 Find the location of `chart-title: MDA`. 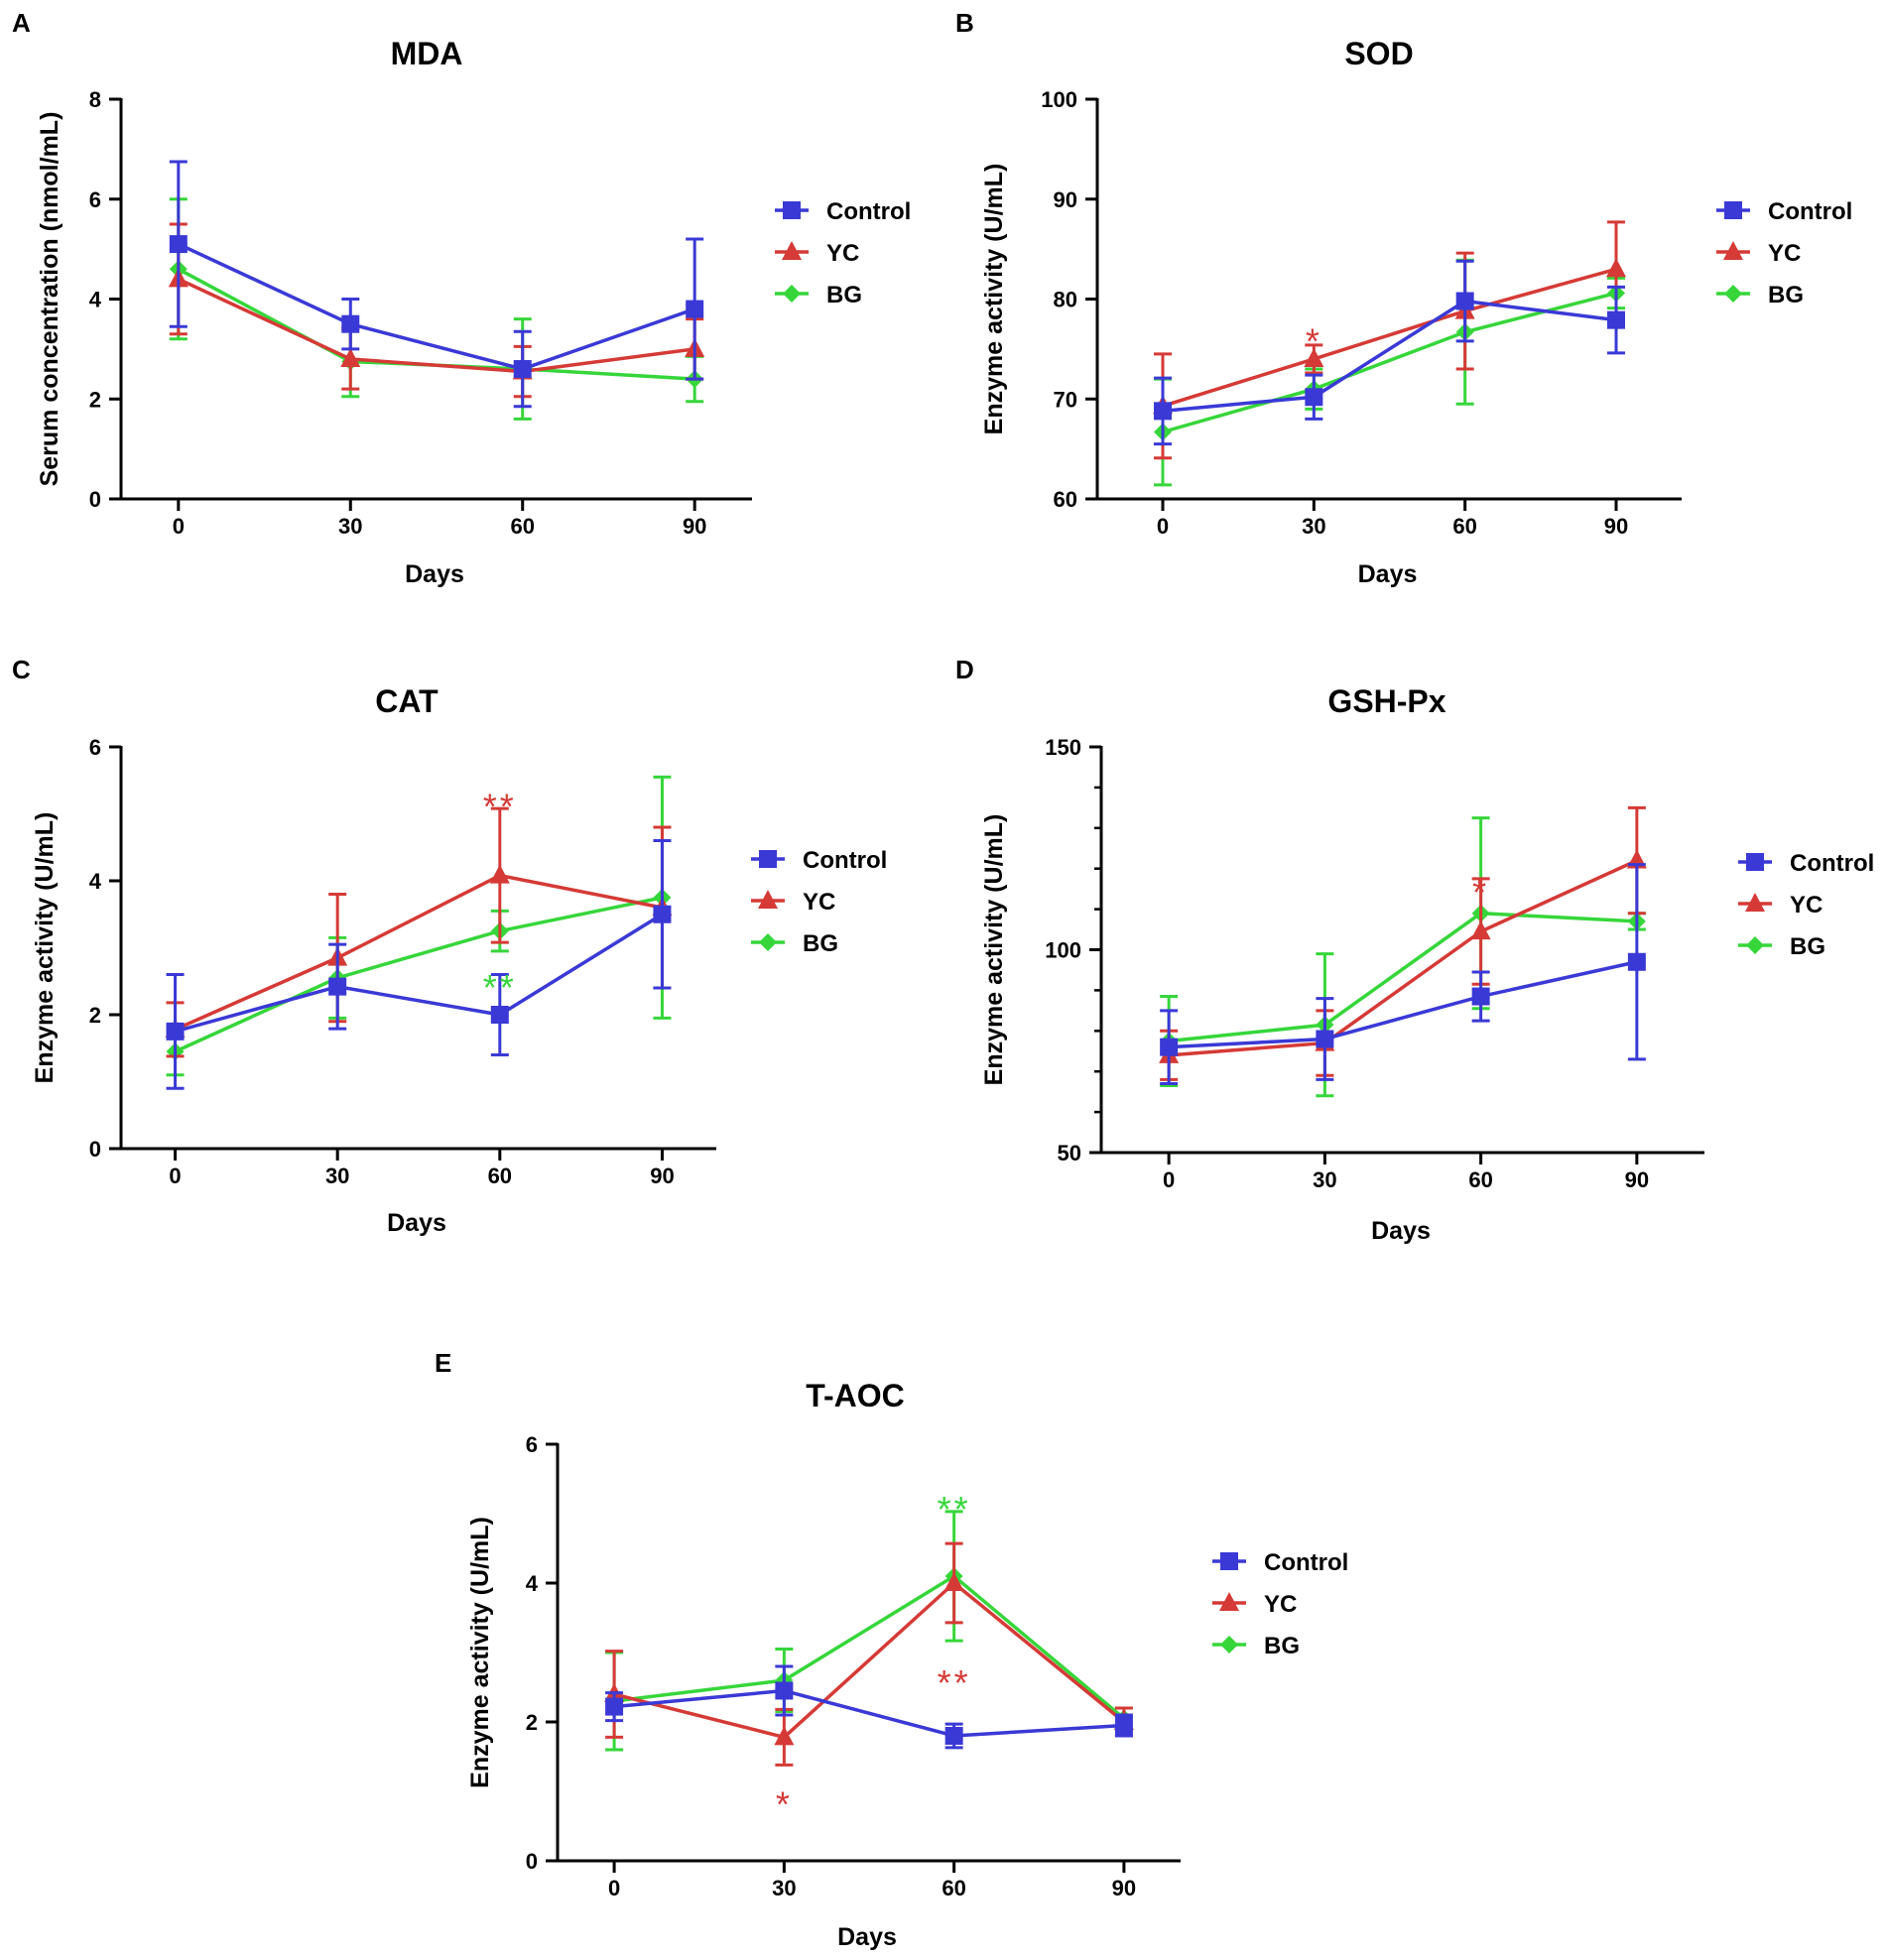

chart-title: MDA is located at coordinates (427, 54).